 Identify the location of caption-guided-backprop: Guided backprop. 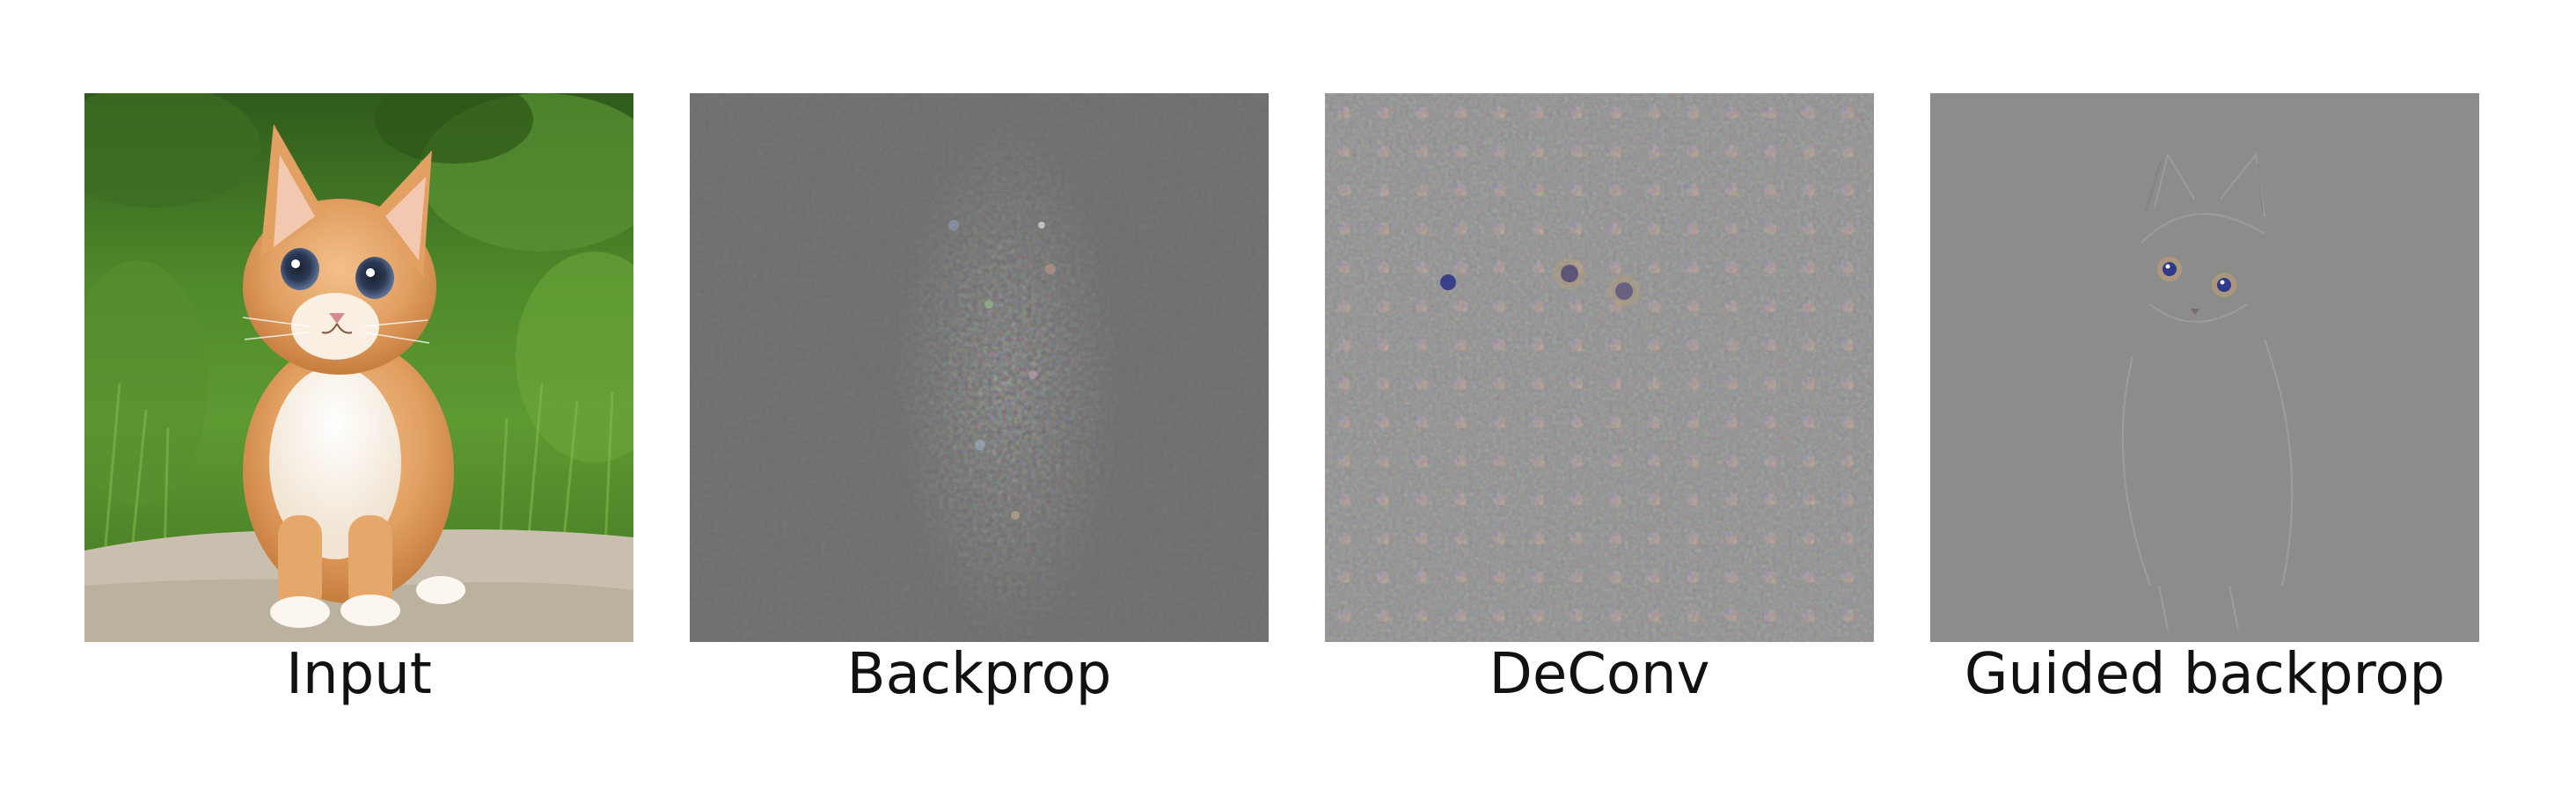
(2204, 674).